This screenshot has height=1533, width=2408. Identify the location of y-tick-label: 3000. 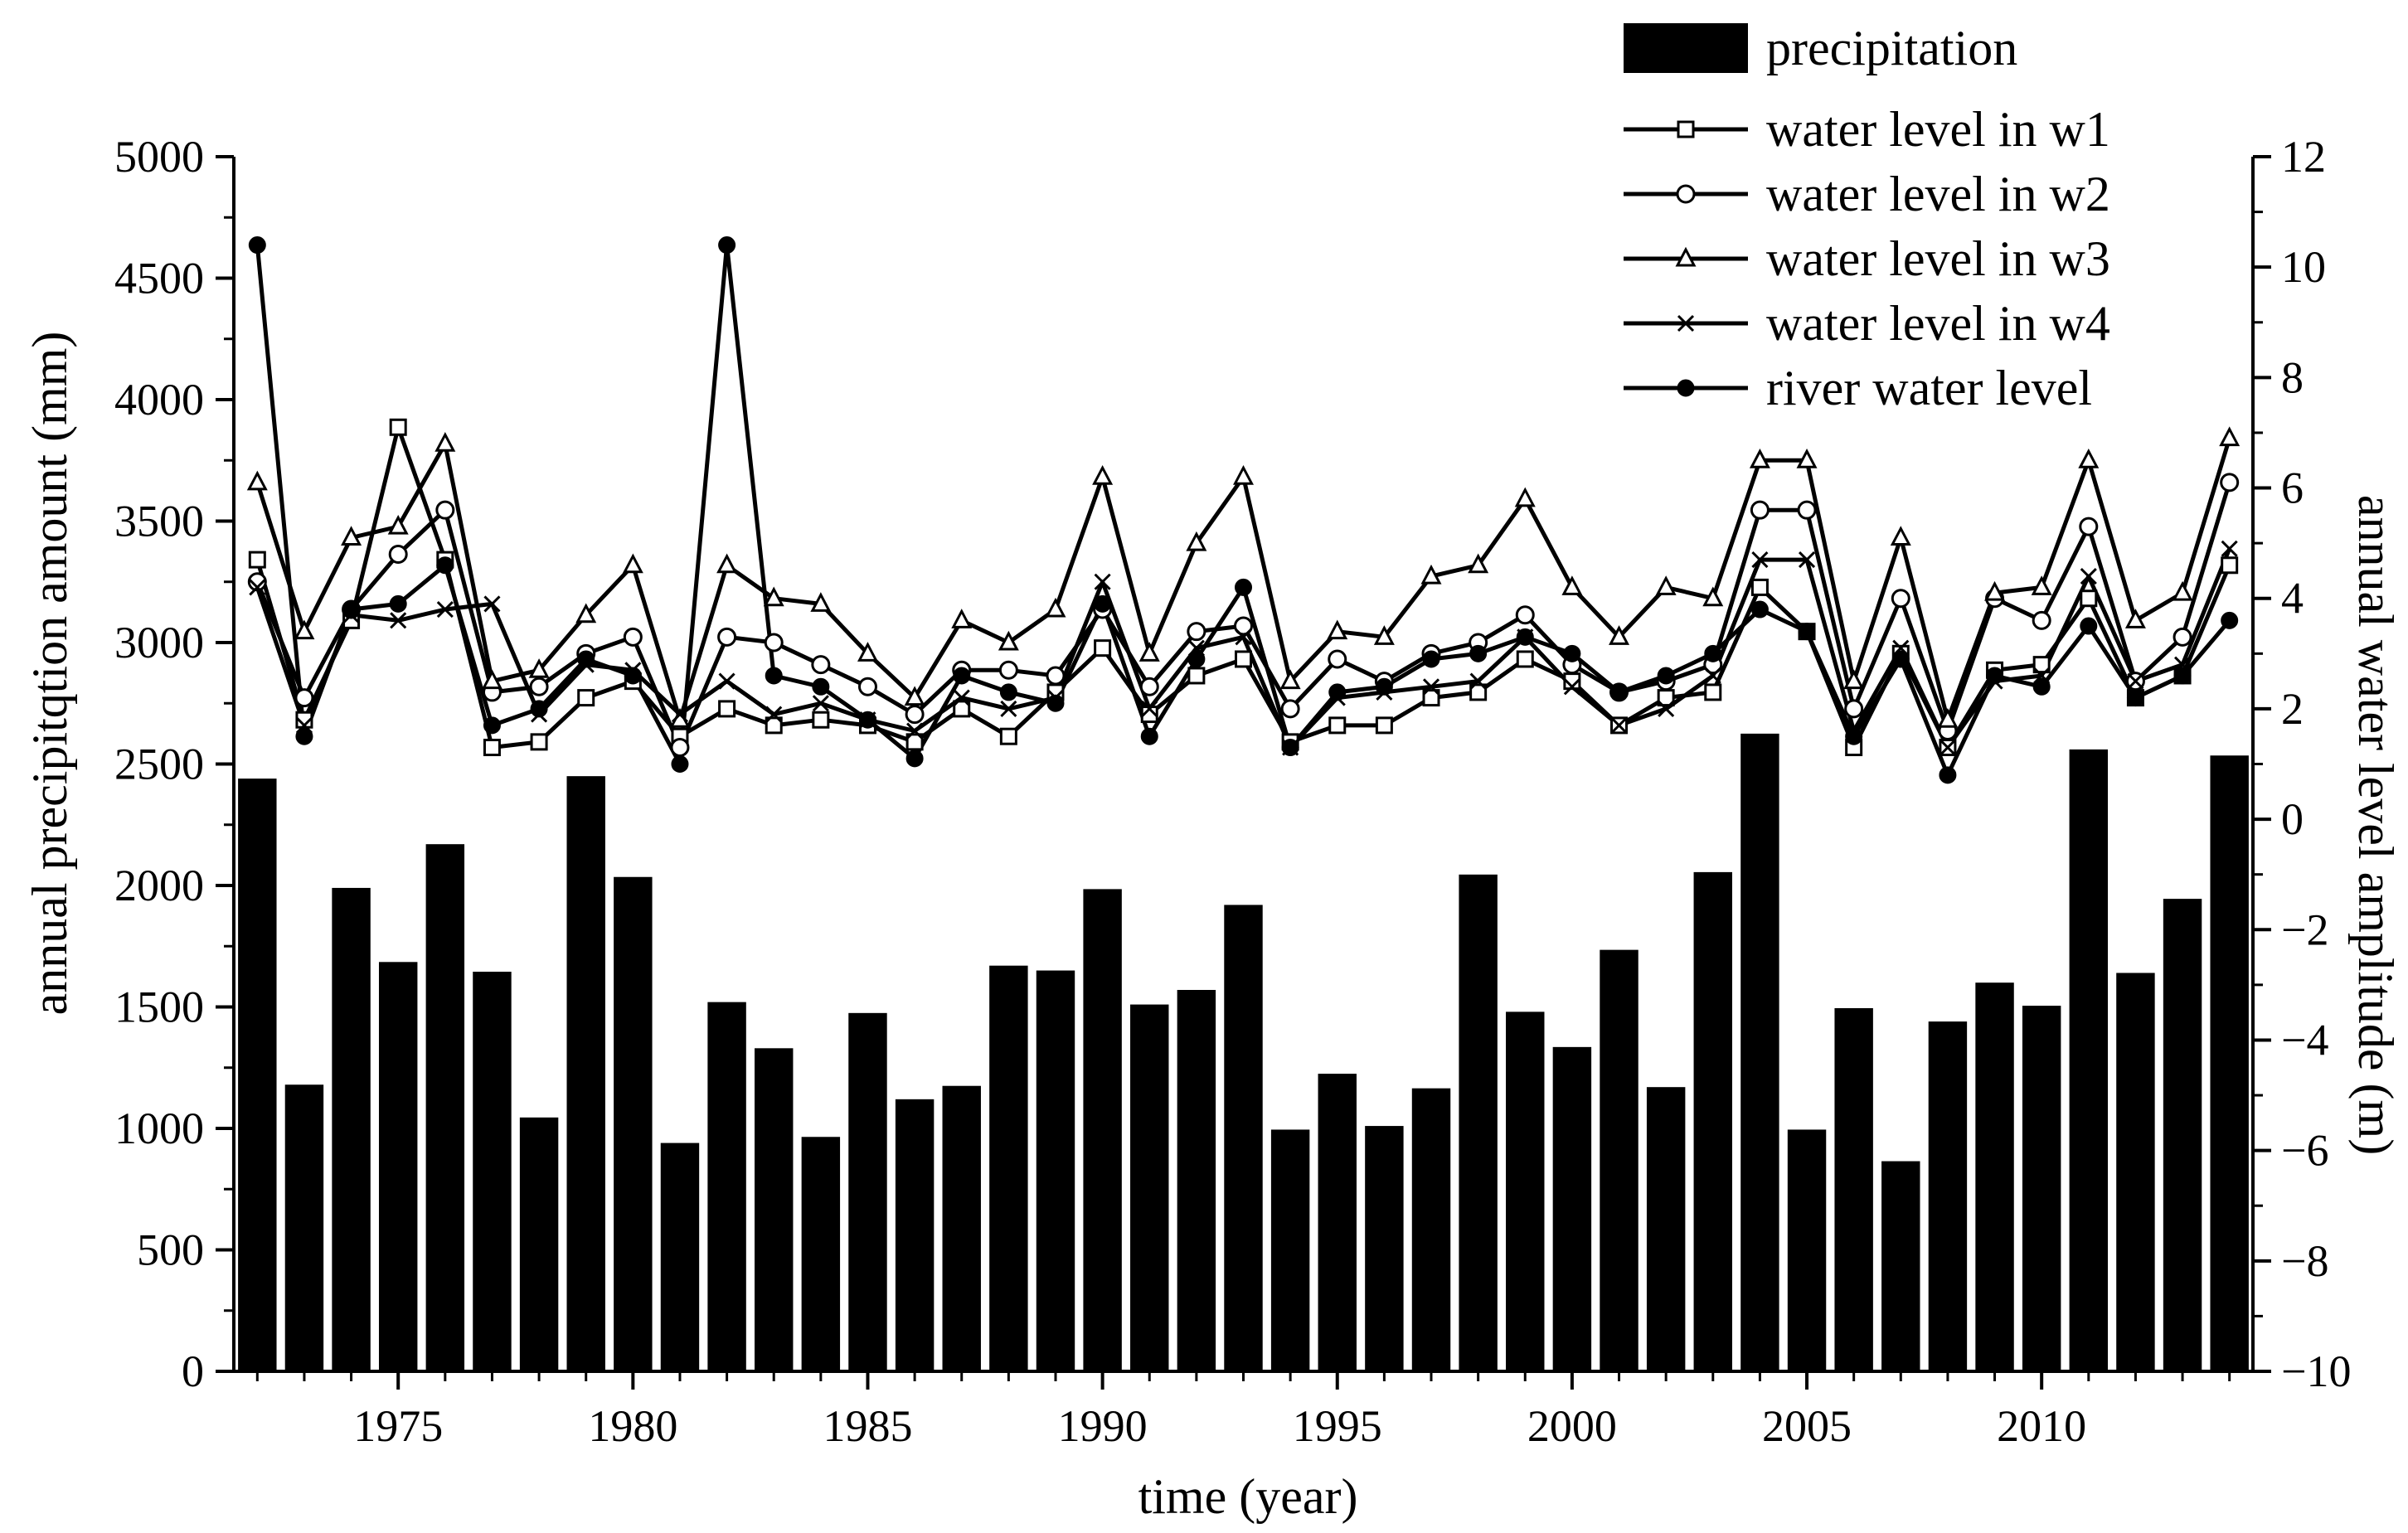
(159, 642).